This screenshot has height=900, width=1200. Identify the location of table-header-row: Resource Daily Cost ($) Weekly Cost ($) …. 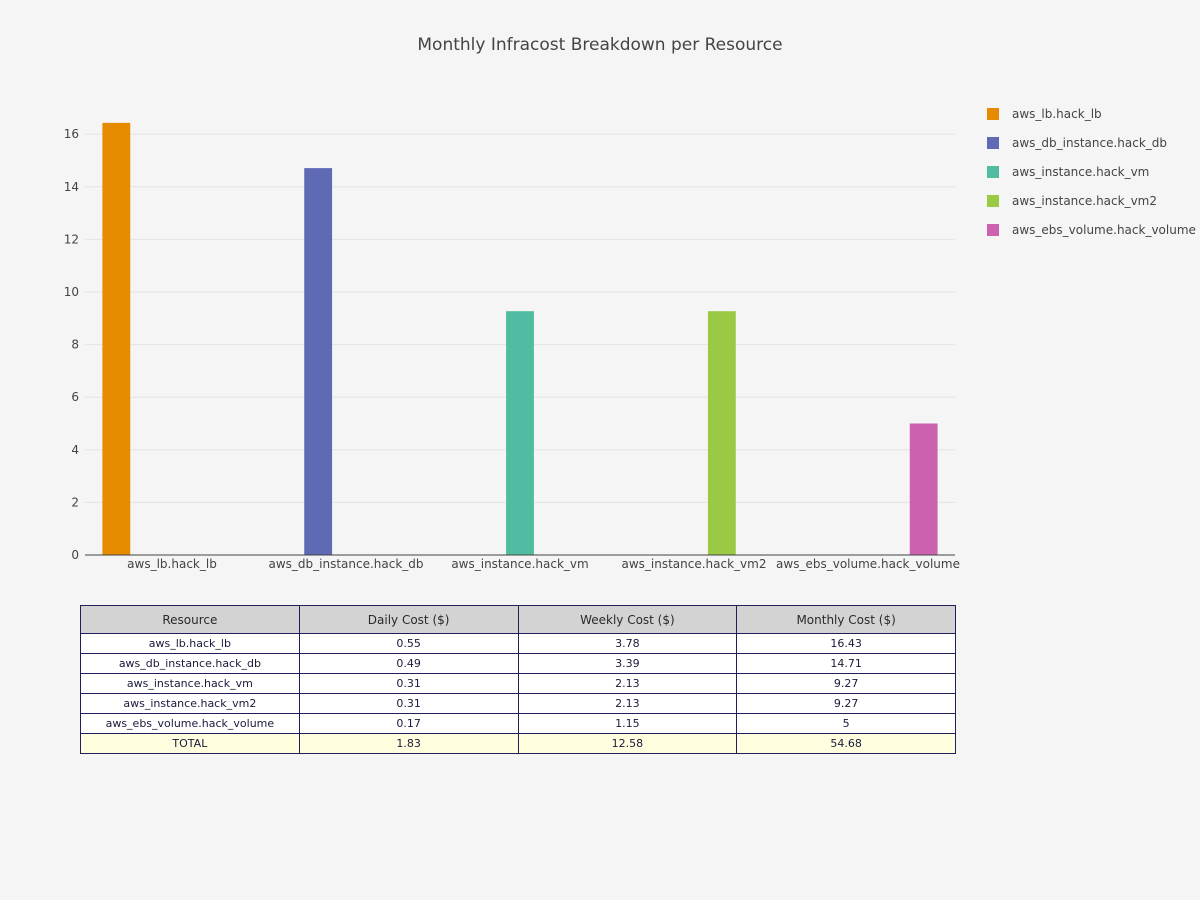
(518, 619).